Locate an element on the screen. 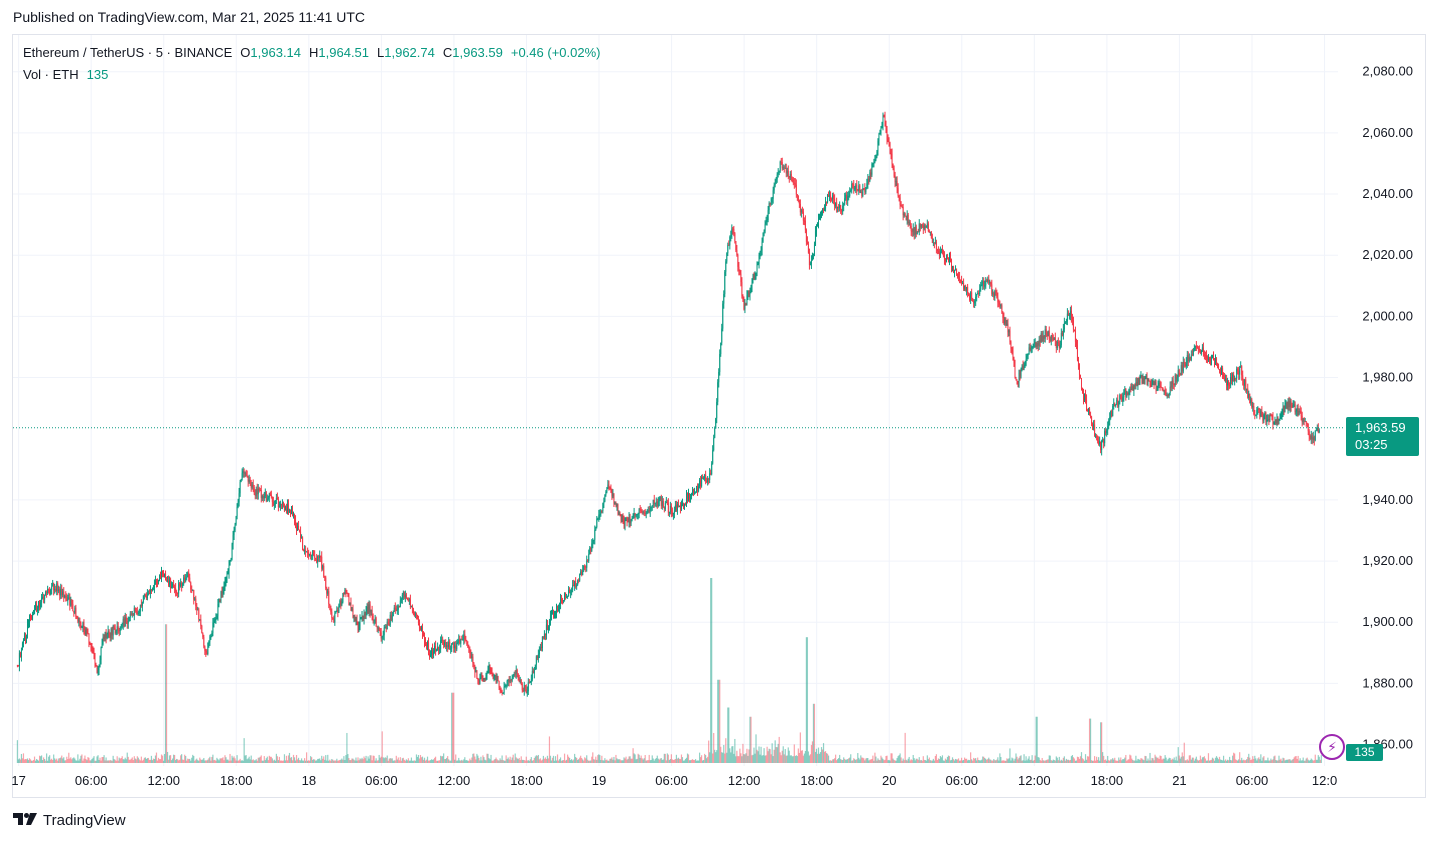  volume-label: Vol · ETH is located at coordinates (51, 74).